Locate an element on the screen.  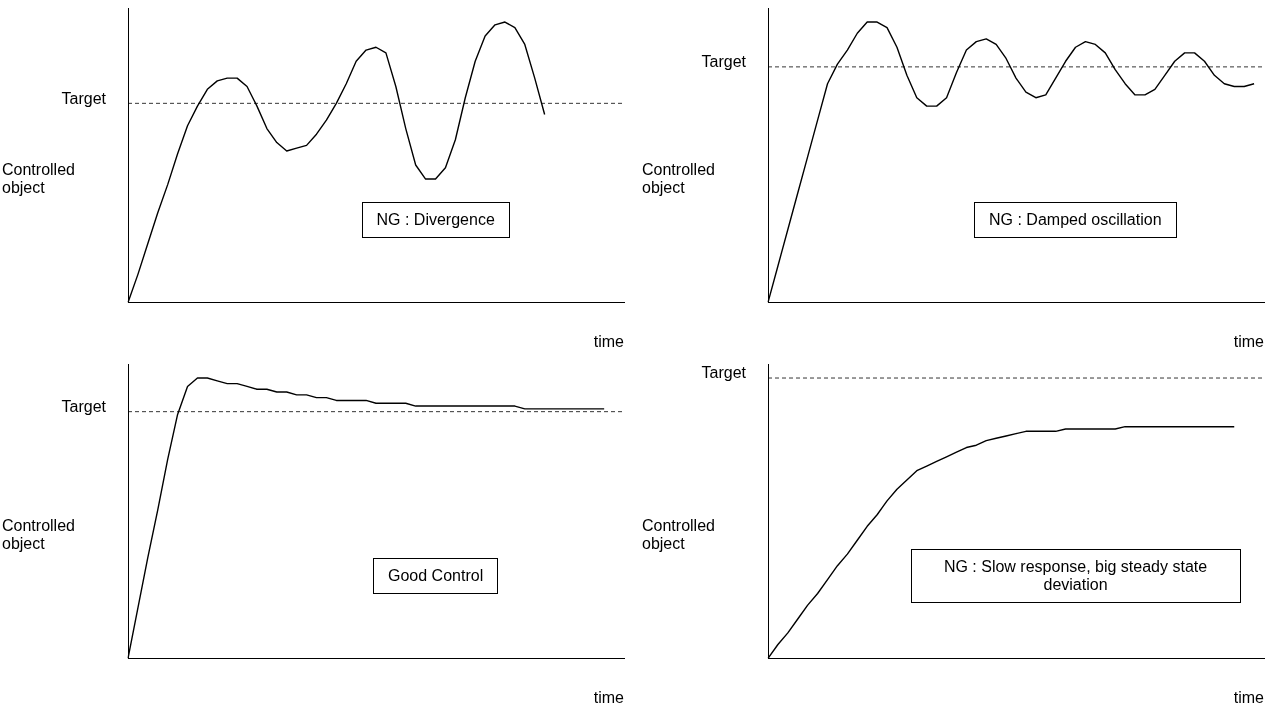
annotation: Good Control is located at coordinates (436, 575).